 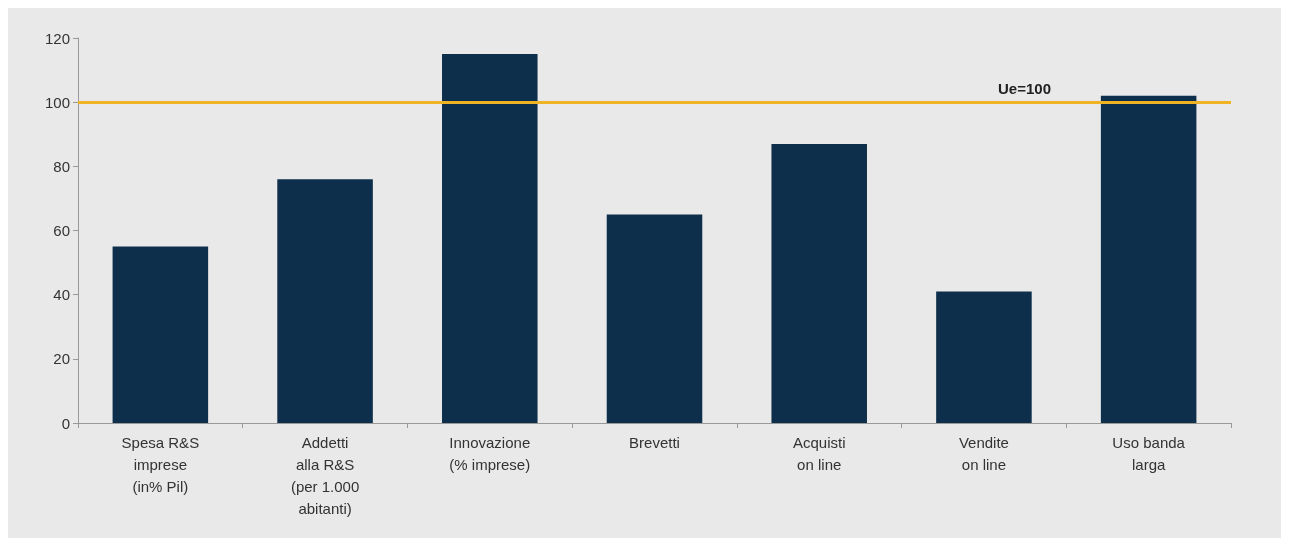 What do you see at coordinates (490, 453) in the screenshot?
I see `x-tick-label: Innovazione (% imprese)` at bounding box center [490, 453].